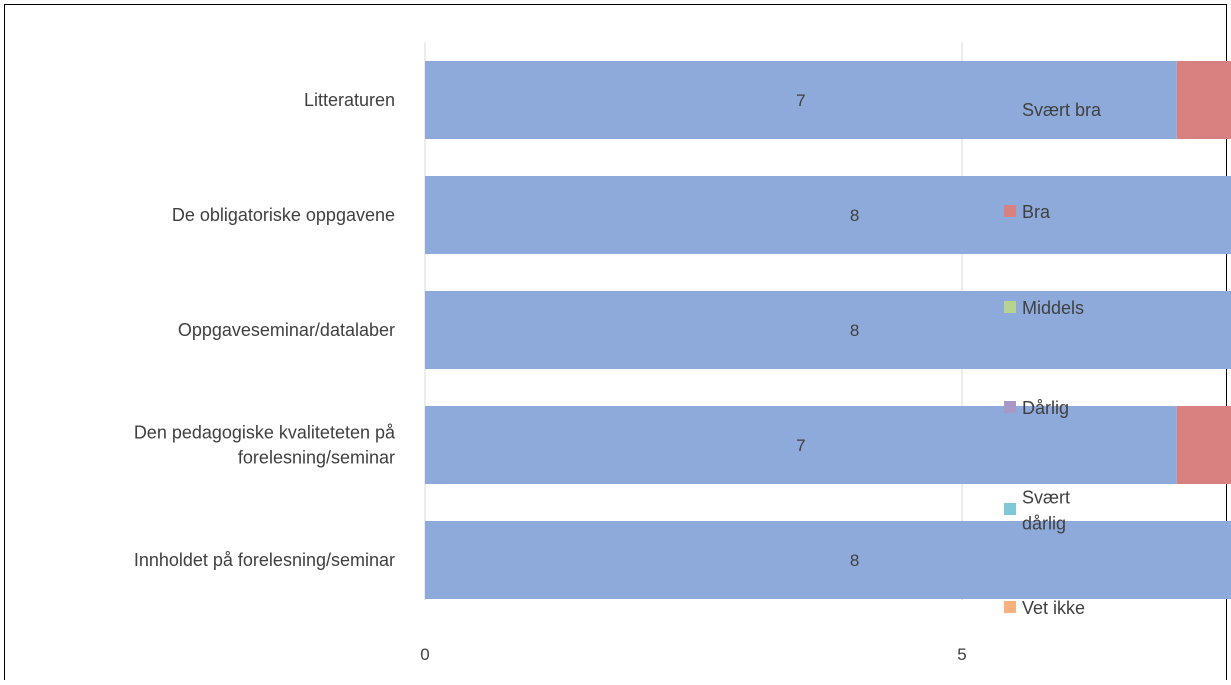  What do you see at coordinates (1036, 212) in the screenshot?
I see `legend-label: Bra` at bounding box center [1036, 212].